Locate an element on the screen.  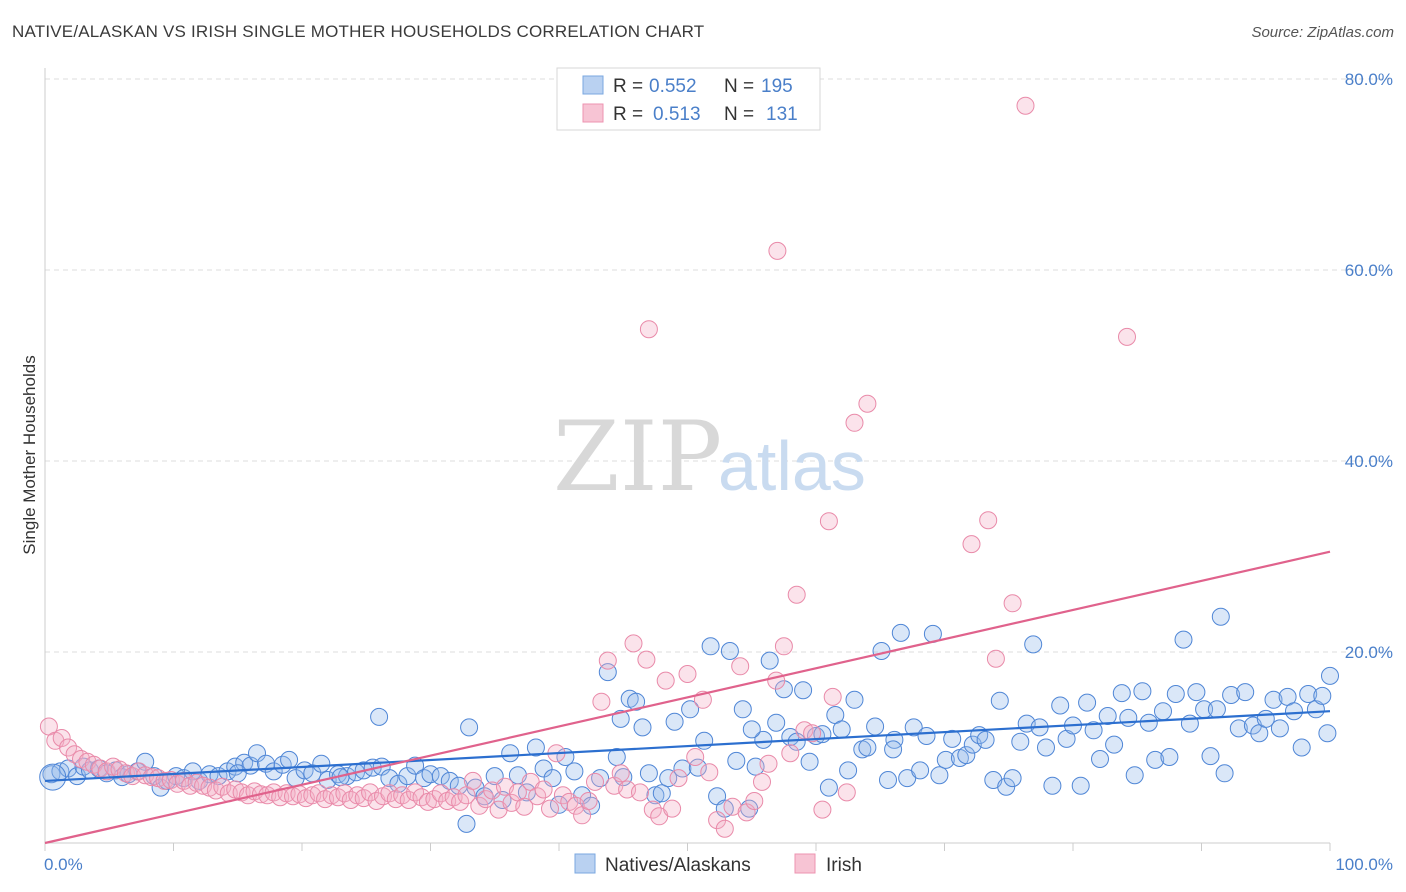
series-legend-irish: Irish is located at coordinates (844, 865).